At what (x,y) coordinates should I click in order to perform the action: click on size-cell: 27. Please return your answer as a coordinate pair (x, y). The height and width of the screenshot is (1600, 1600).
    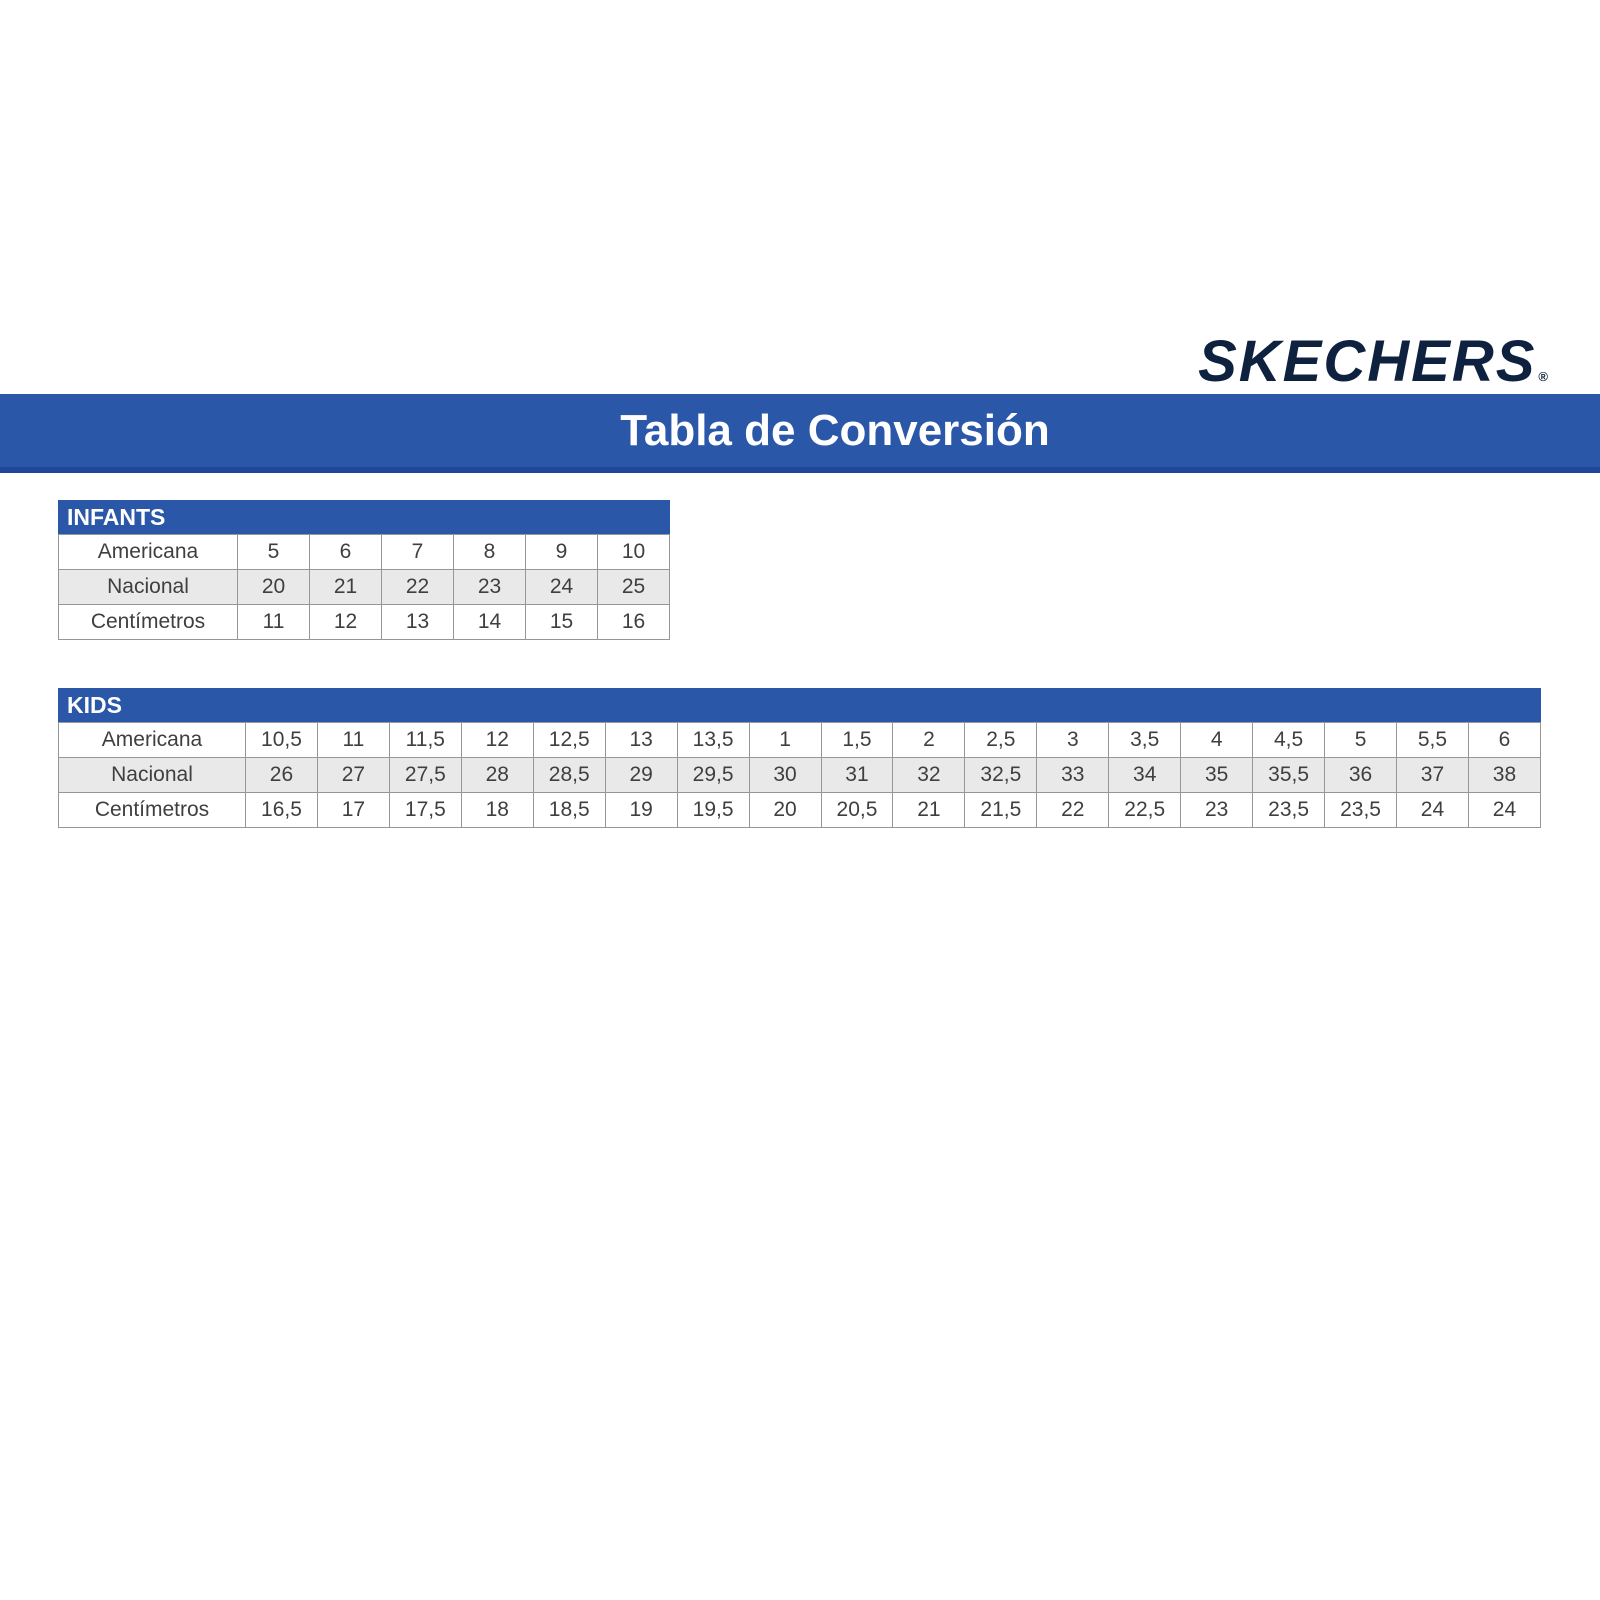
    Looking at the image, I should click on (353, 775).